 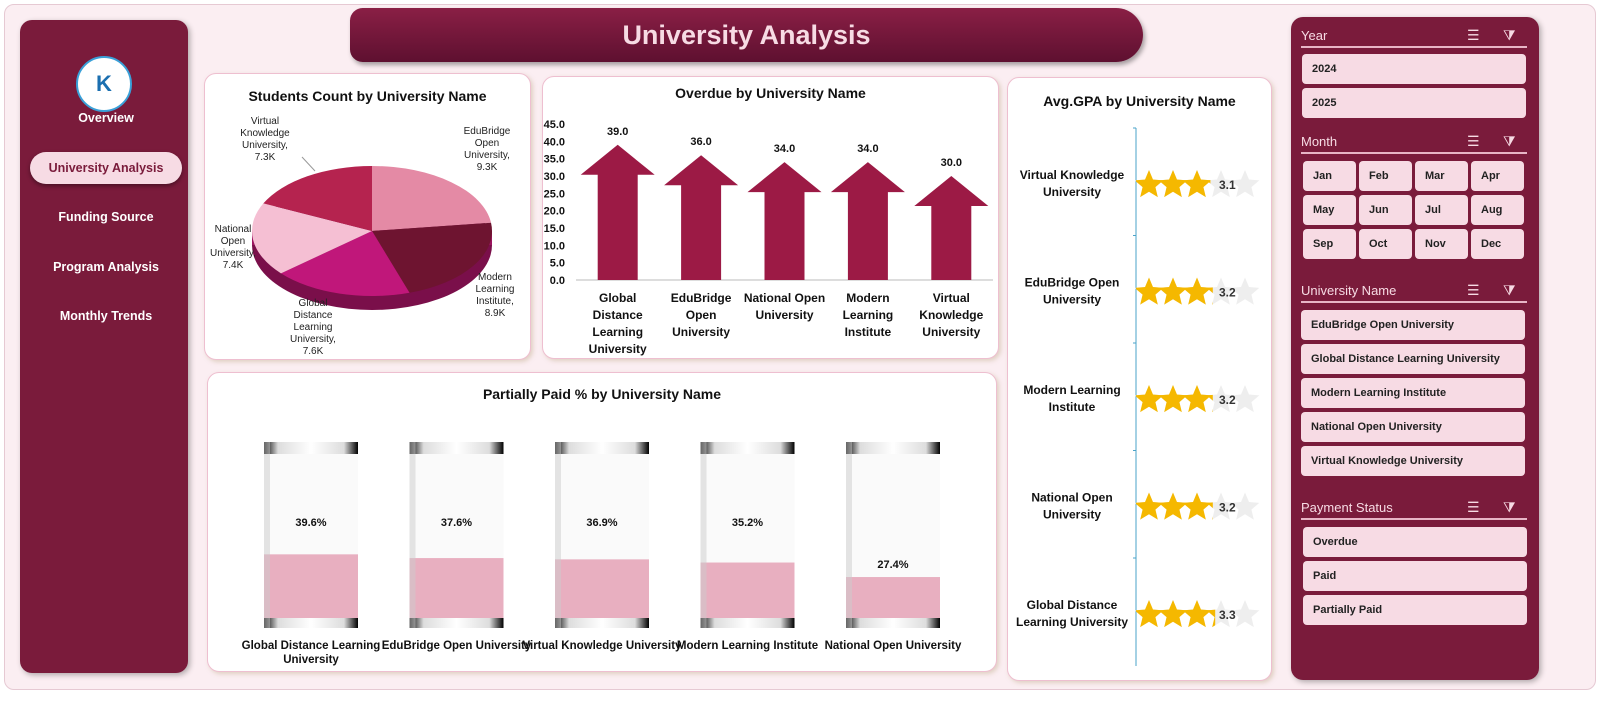 What do you see at coordinates (892, 565) in the screenshot?
I see `data-label: 27.4%` at bounding box center [892, 565].